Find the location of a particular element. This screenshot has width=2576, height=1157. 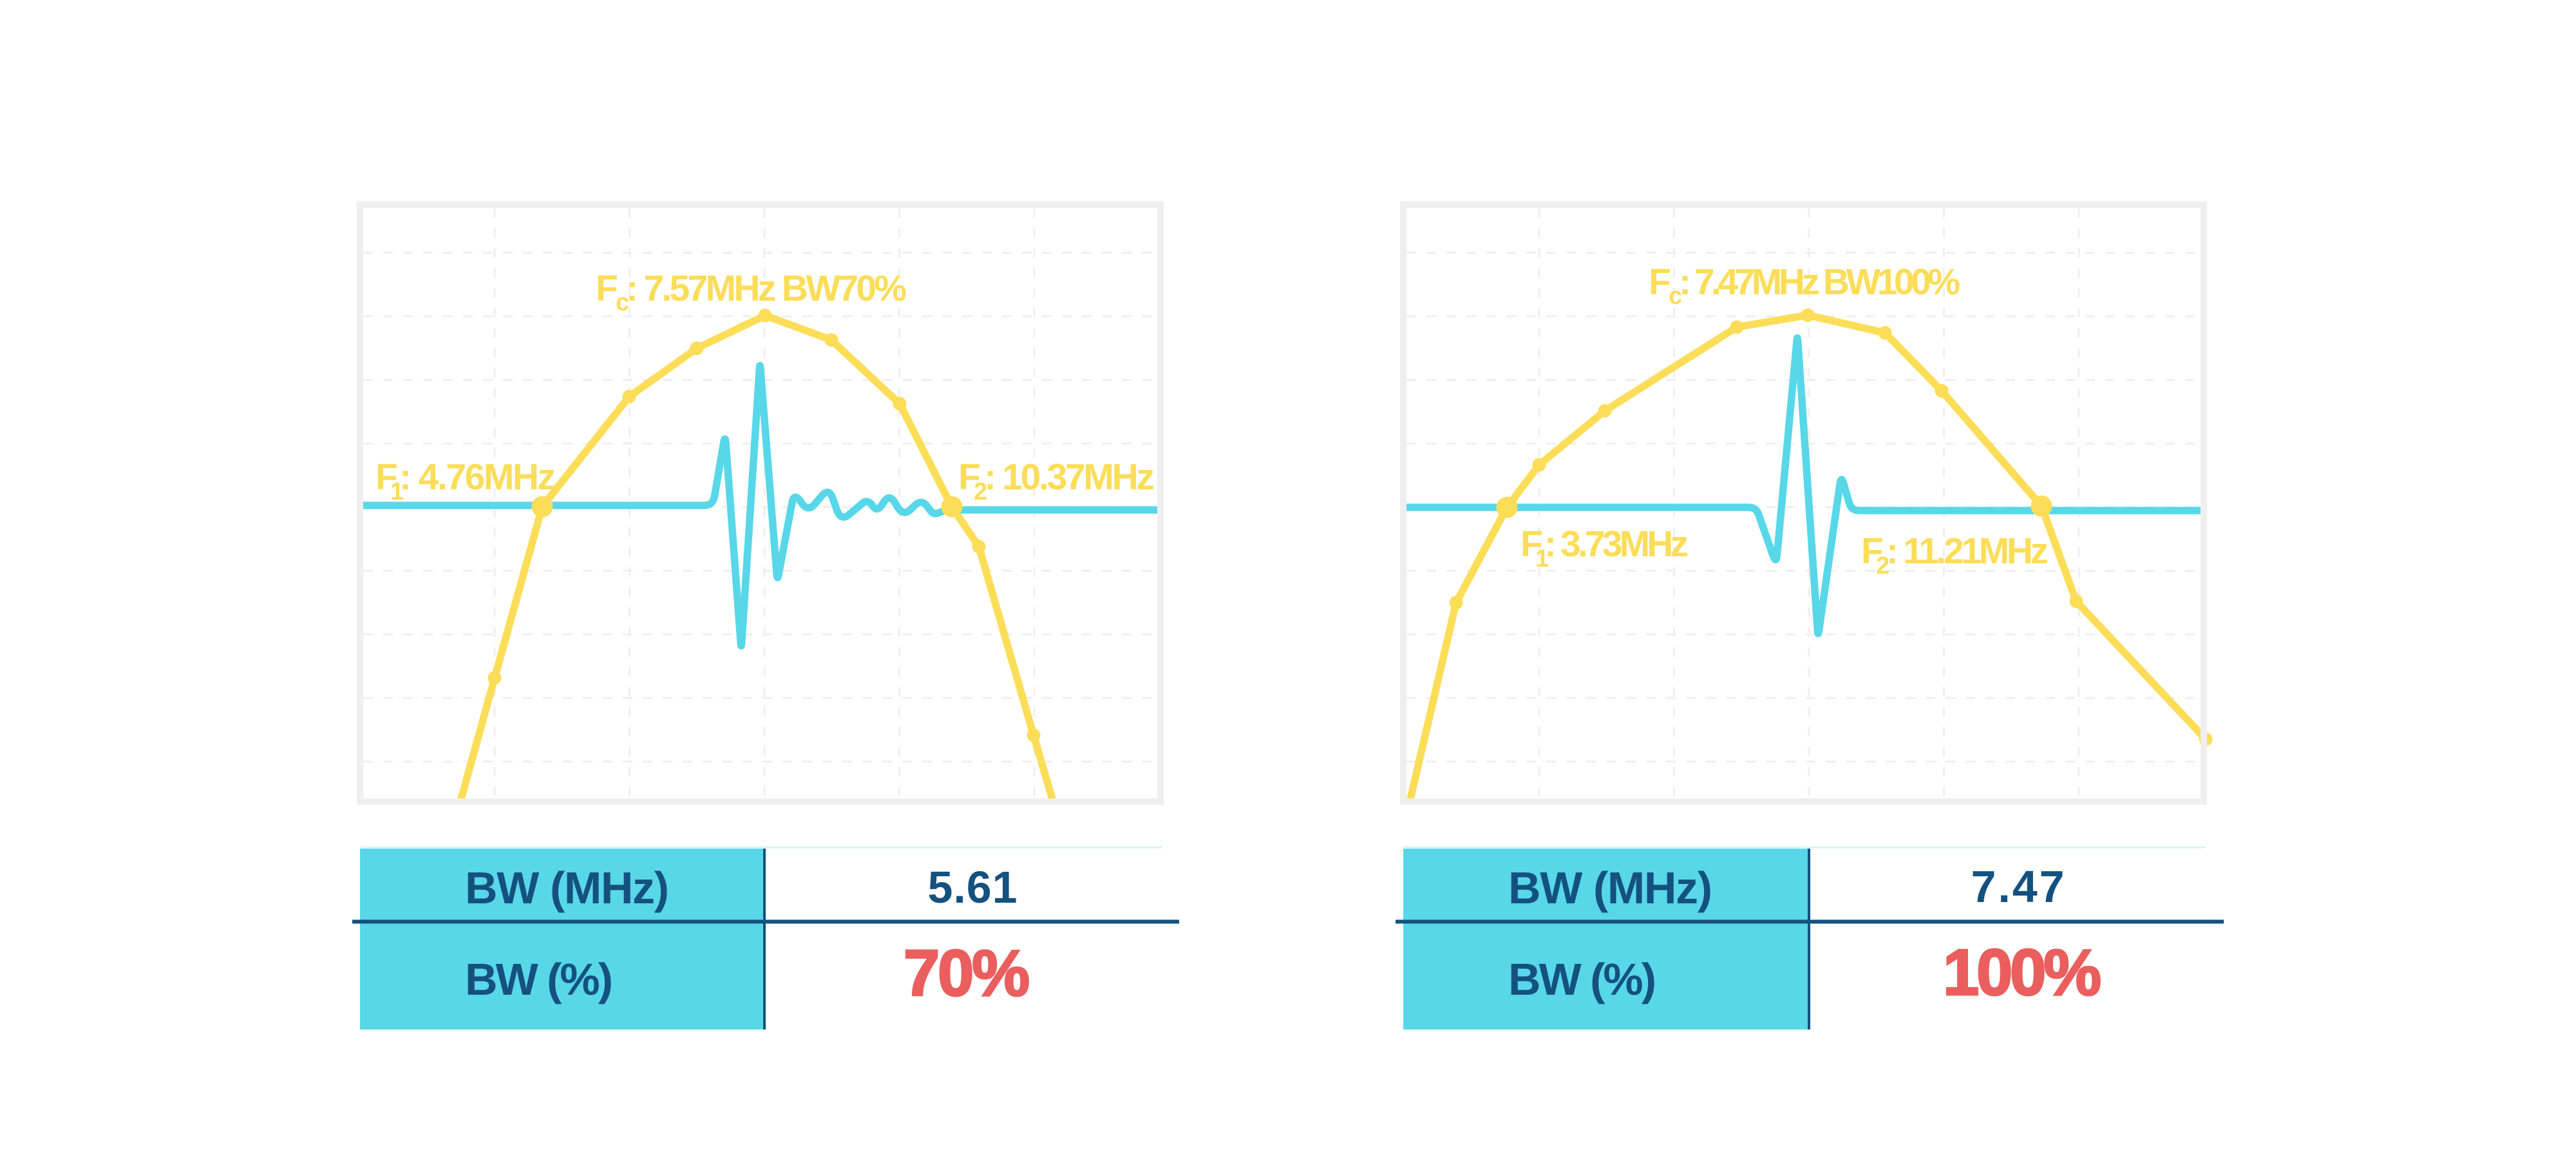

svg-text: 7.47 is located at coordinates (2018, 886).